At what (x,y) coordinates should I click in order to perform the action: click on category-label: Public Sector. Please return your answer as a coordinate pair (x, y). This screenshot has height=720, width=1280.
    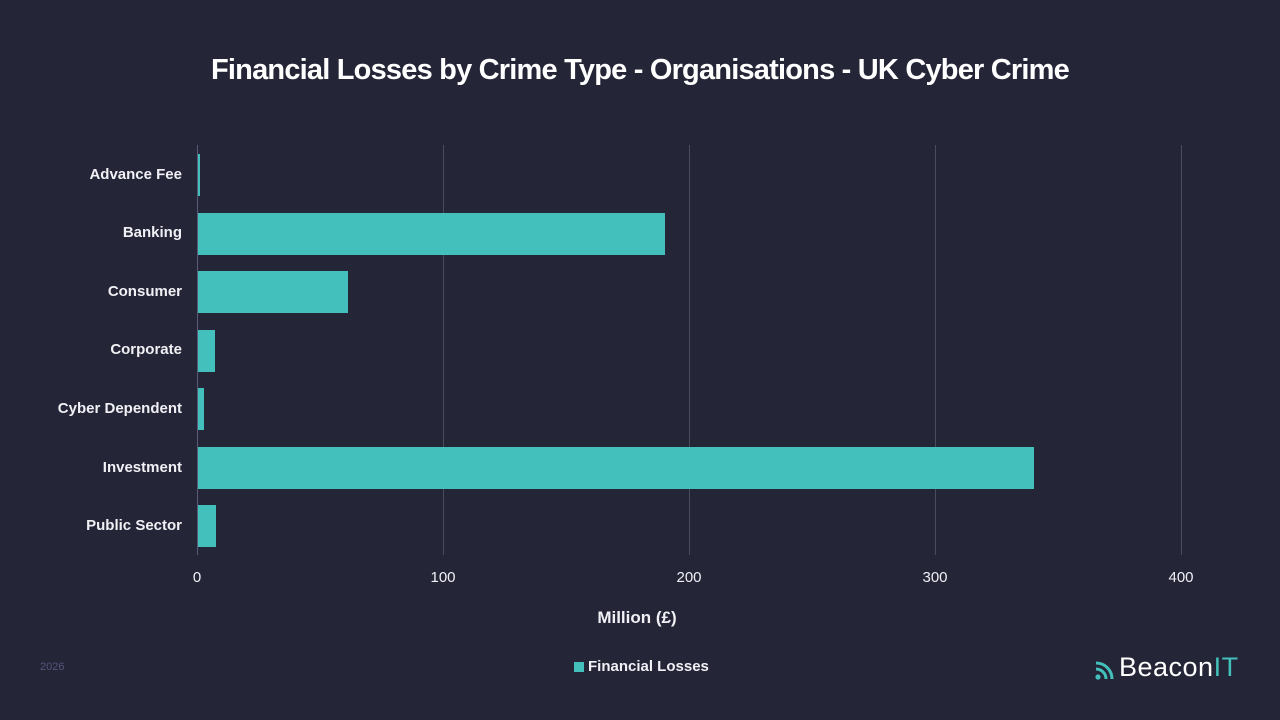
    Looking at the image, I should click on (134, 525).